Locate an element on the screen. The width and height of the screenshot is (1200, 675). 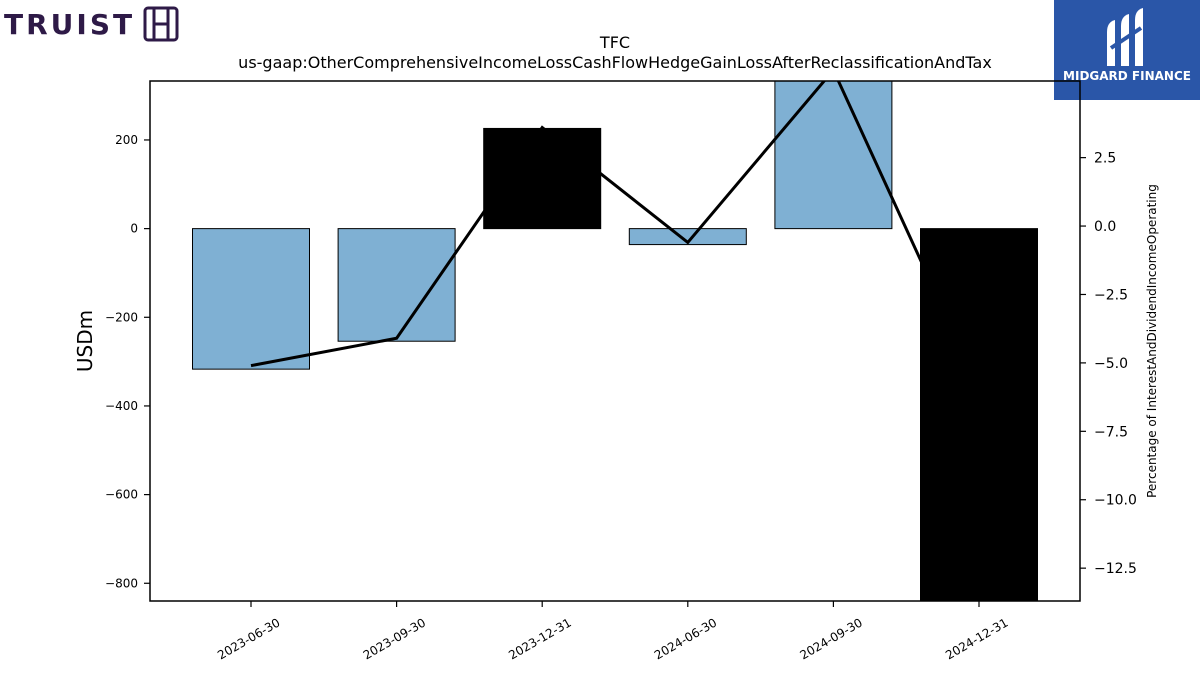
y2-tick-label: 0.0 is located at coordinates (1105, 227).